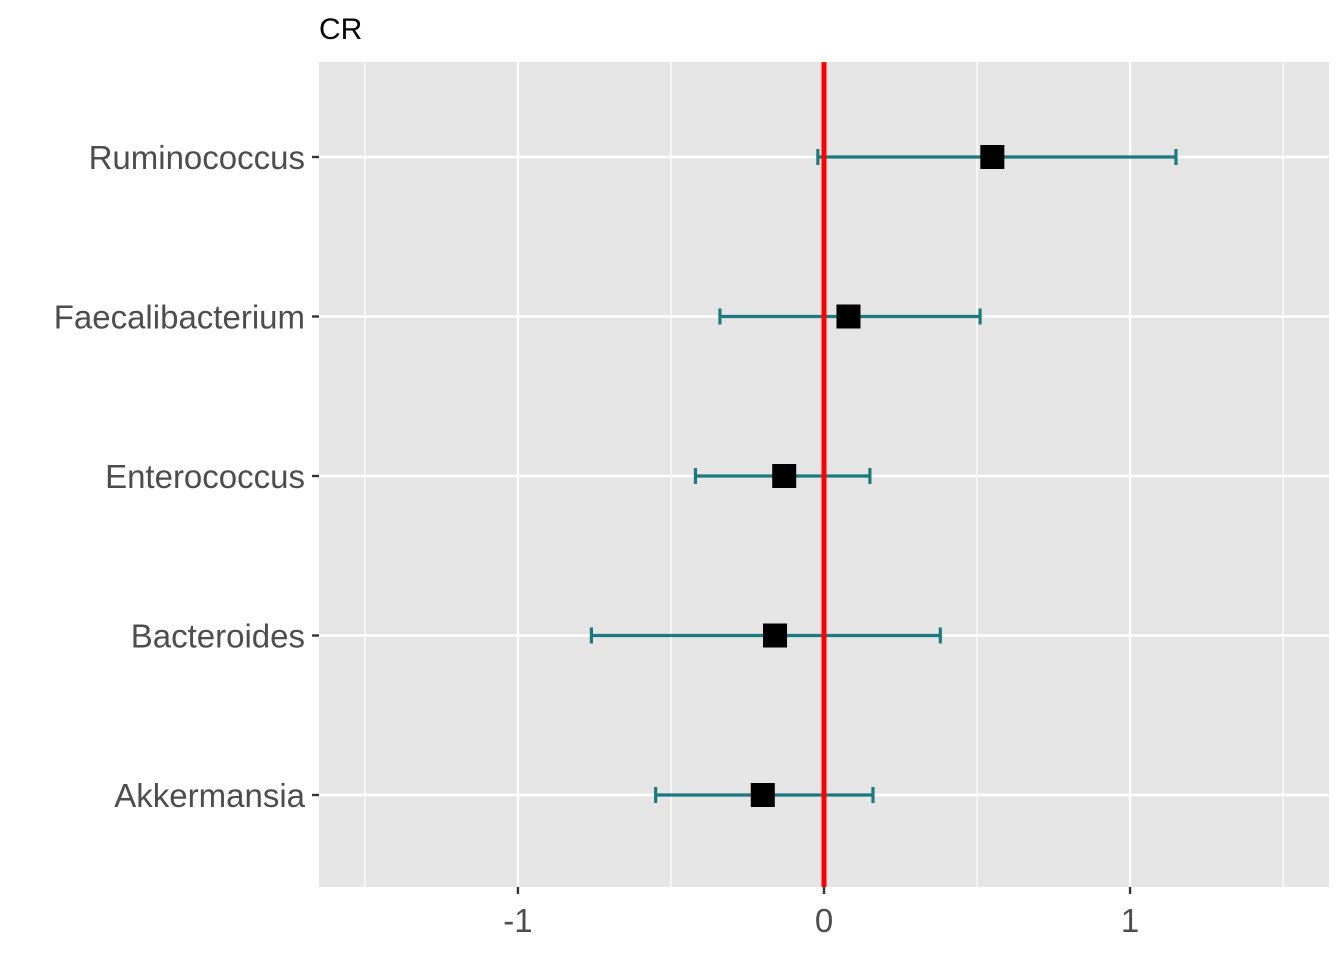 The image size is (1344, 965). I want to click on y-tick-label: Akkermansia, so click(209, 795).